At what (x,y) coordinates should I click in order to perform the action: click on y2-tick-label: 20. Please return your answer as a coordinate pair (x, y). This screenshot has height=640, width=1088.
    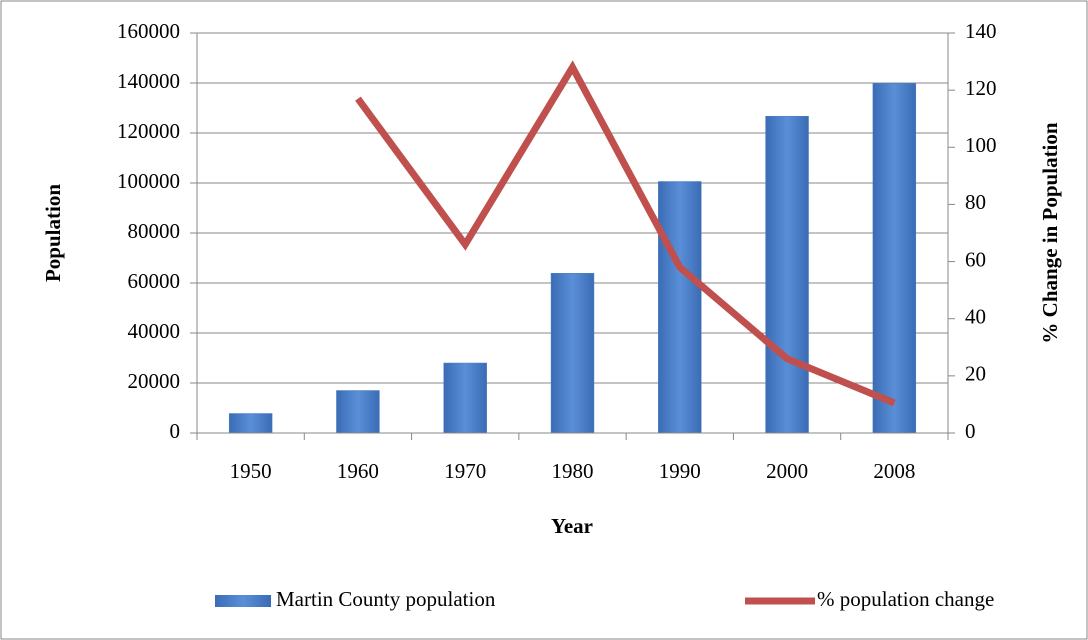
    Looking at the image, I should click on (975, 374).